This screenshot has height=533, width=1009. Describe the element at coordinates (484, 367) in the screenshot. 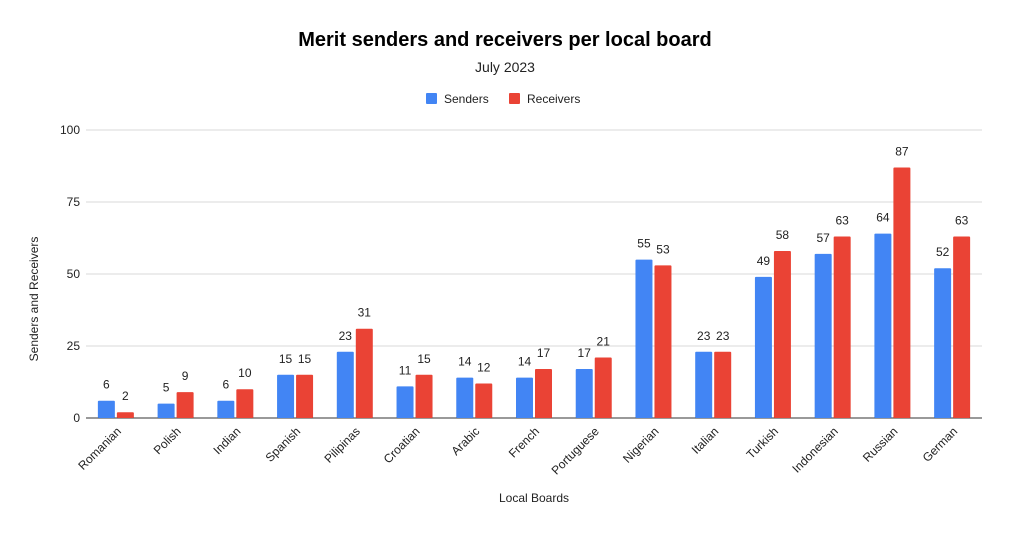

I see `data-label: 12` at that location.